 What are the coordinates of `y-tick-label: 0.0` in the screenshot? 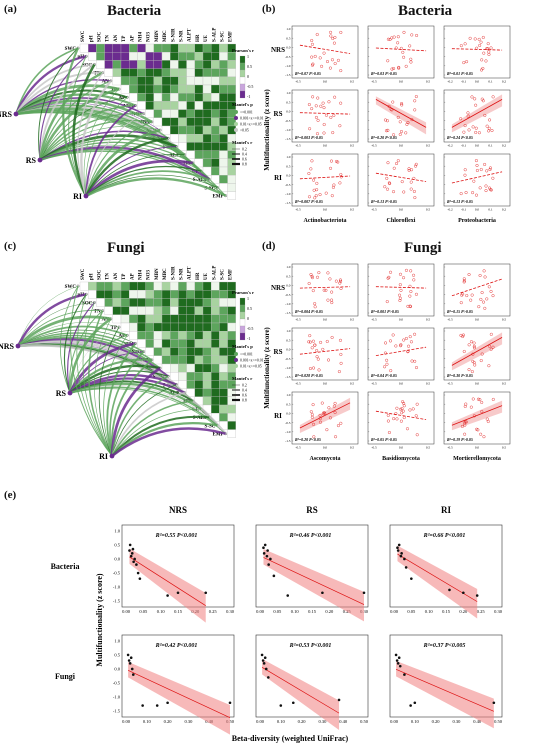 It's located at (288, 286).